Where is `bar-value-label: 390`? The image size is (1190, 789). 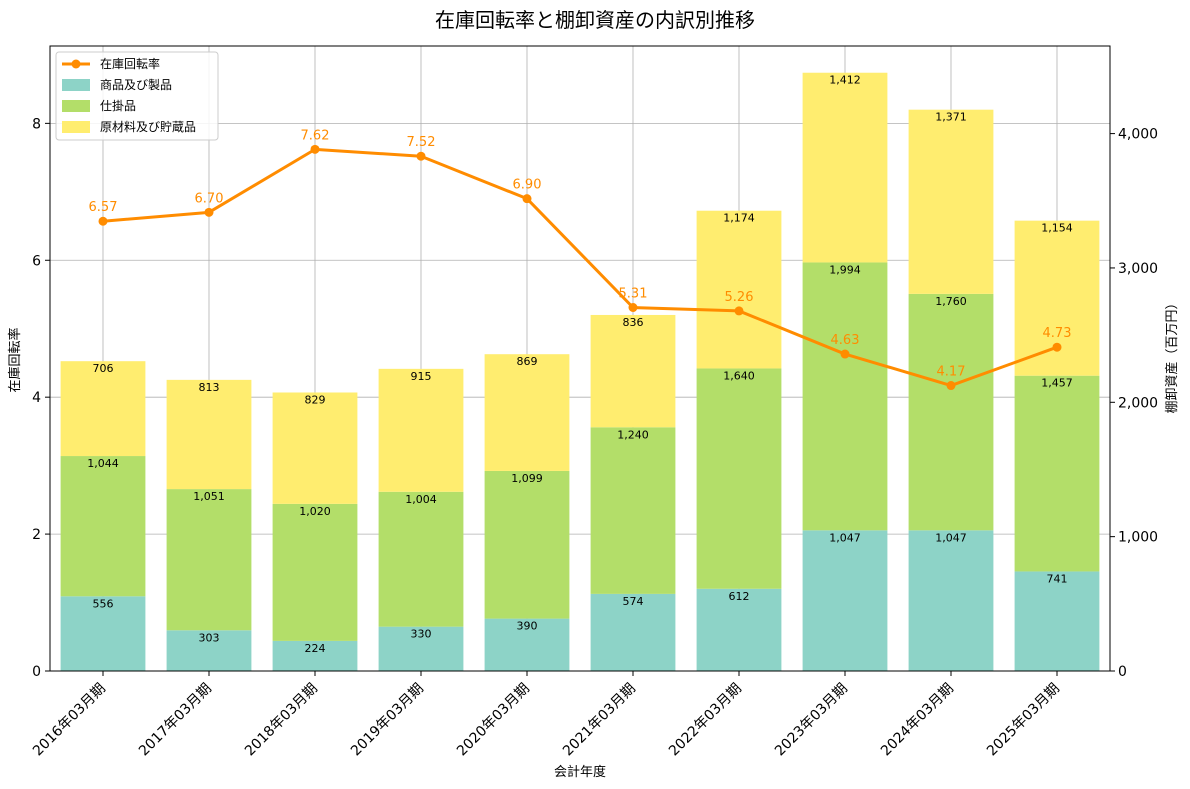 bar-value-label: 390 is located at coordinates (527, 626).